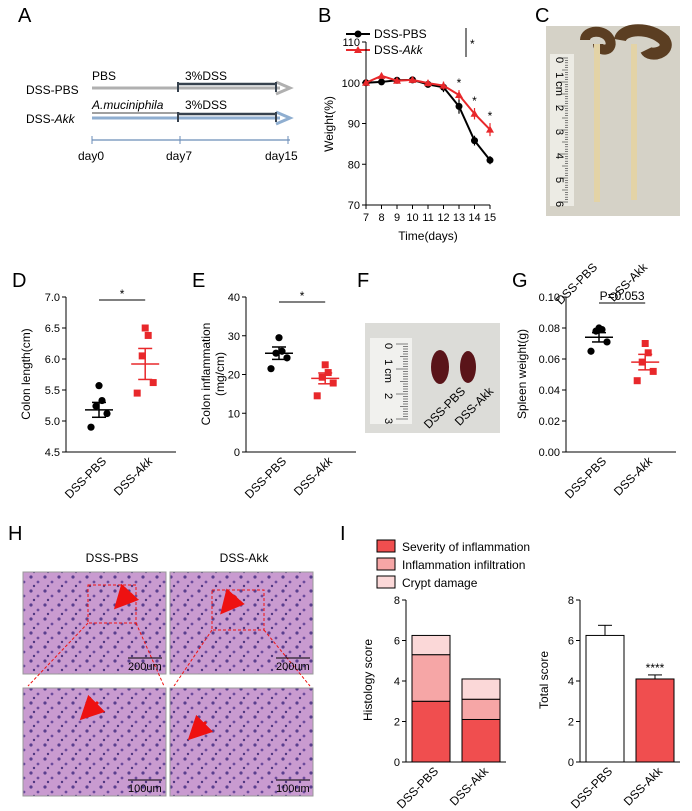 The width and height of the screenshot is (692, 811). Describe the element at coordinates (559, 180) in the screenshot. I see `c-ruler-label: 5` at that location.